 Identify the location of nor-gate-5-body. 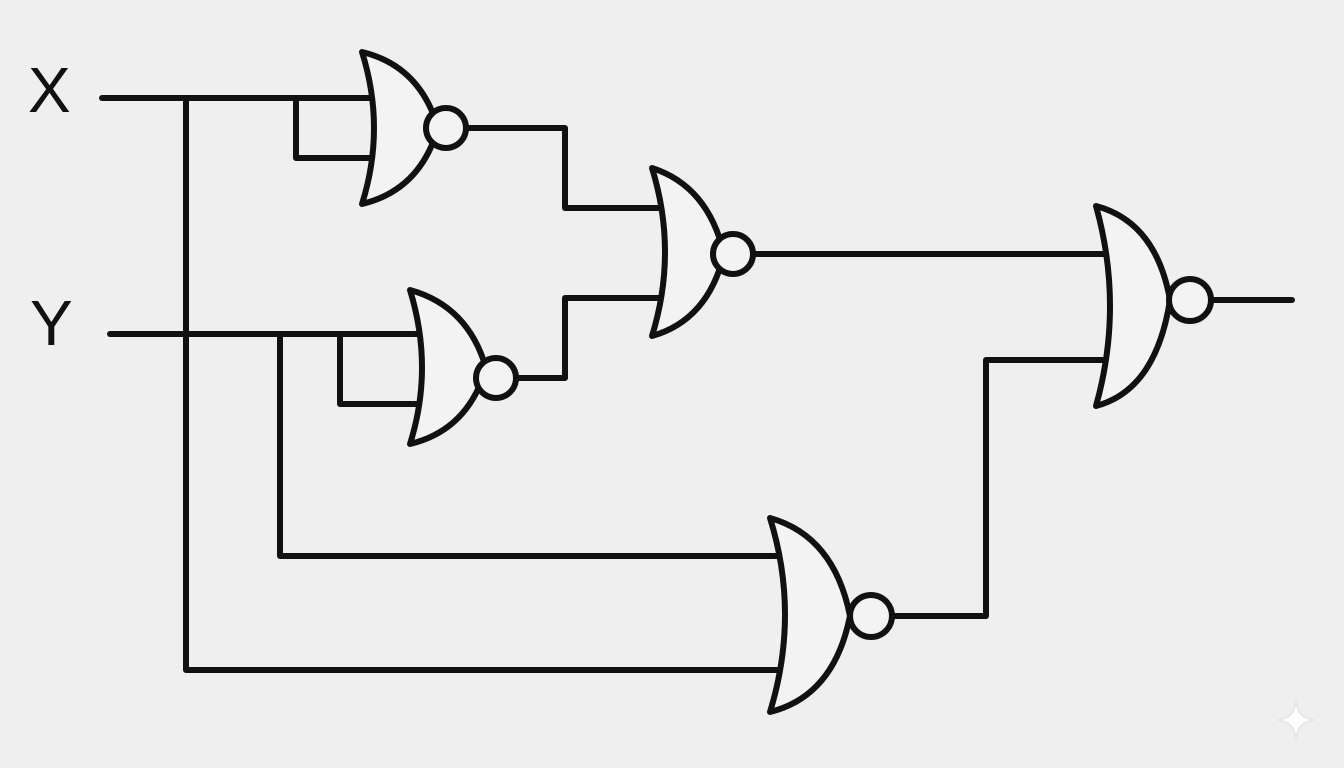
(1133, 306).